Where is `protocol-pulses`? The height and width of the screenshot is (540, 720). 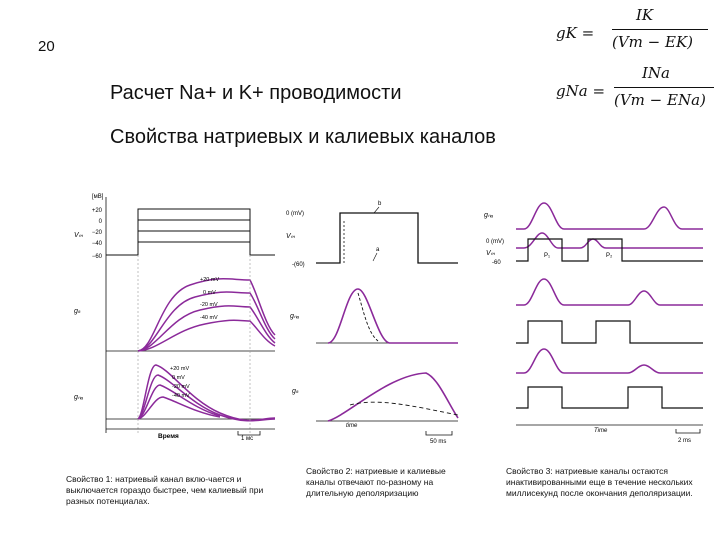
protocol-pulses is located at coordinates (609, 364).